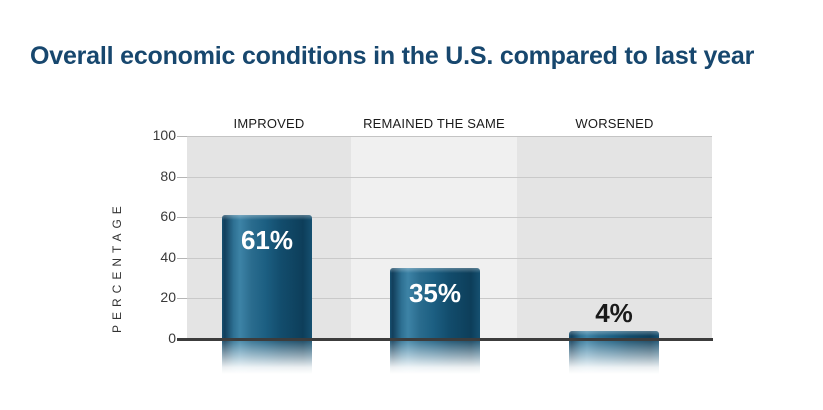 The width and height of the screenshot is (823, 410). What do you see at coordinates (445, 339) in the screenshot?
I see `x-axis-baseline` at bounding box center [445, 339].